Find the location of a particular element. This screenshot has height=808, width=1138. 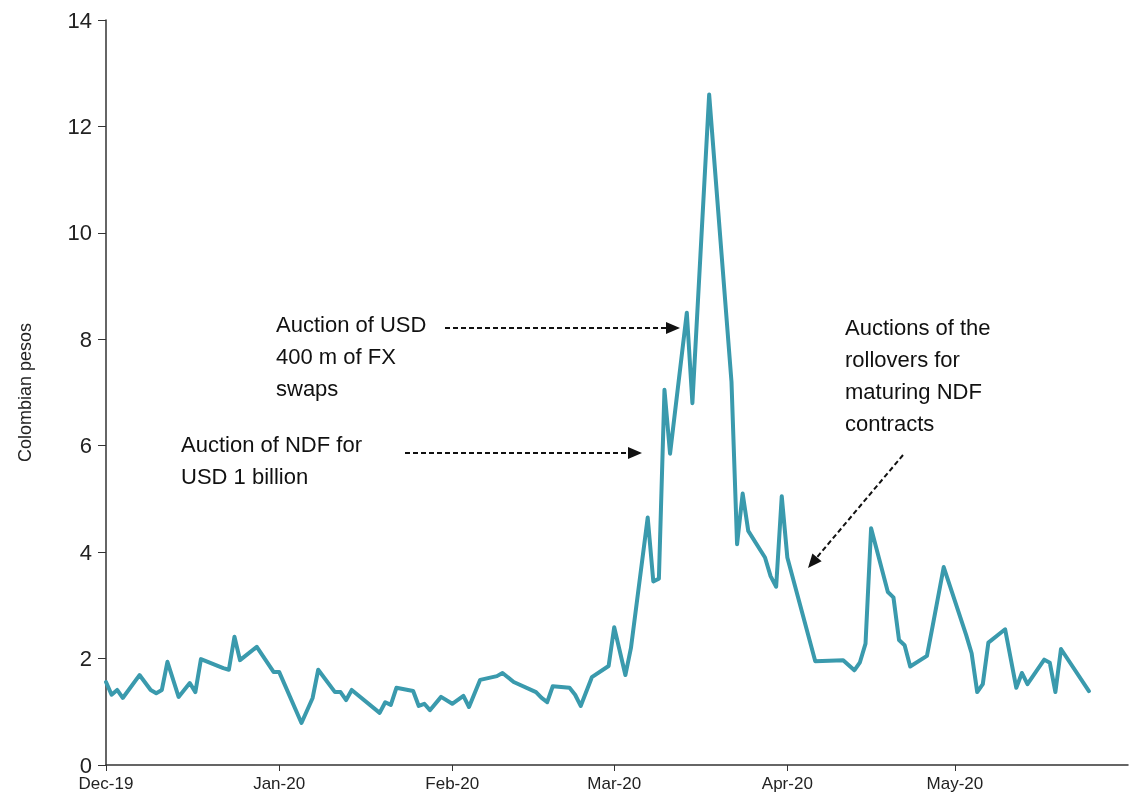

annotation: Auction of USD 400 m of FX swaps is located at coordinates (351, 356).